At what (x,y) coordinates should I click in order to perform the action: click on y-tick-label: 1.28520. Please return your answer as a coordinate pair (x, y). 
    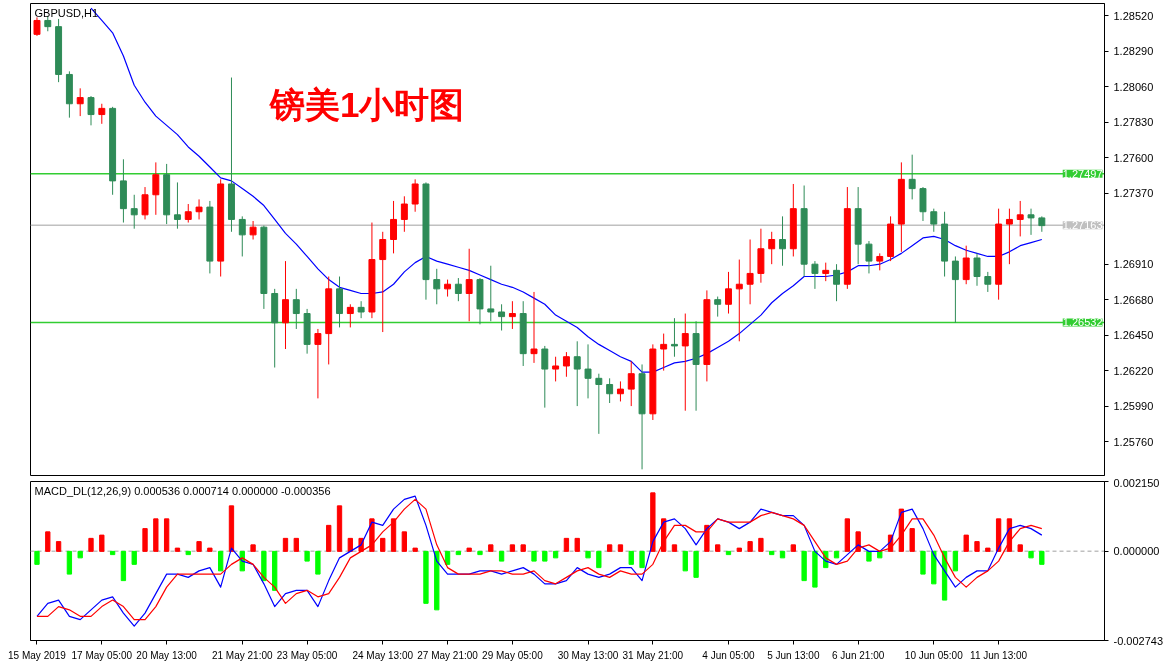
    Looking at the image, I should click on (1133, 15).